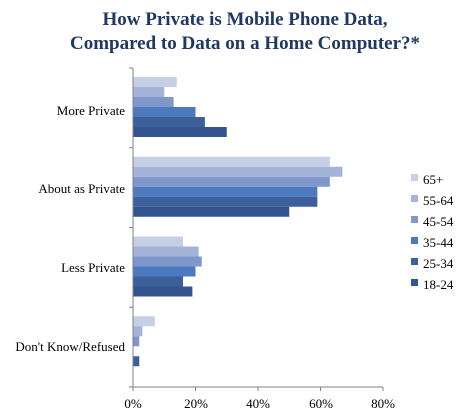 This screenshot has height=417, width=474. Describe the element at coordinates (433, 179) in the screenshot. I see `legend-label-65-plus: 65+` at that location.